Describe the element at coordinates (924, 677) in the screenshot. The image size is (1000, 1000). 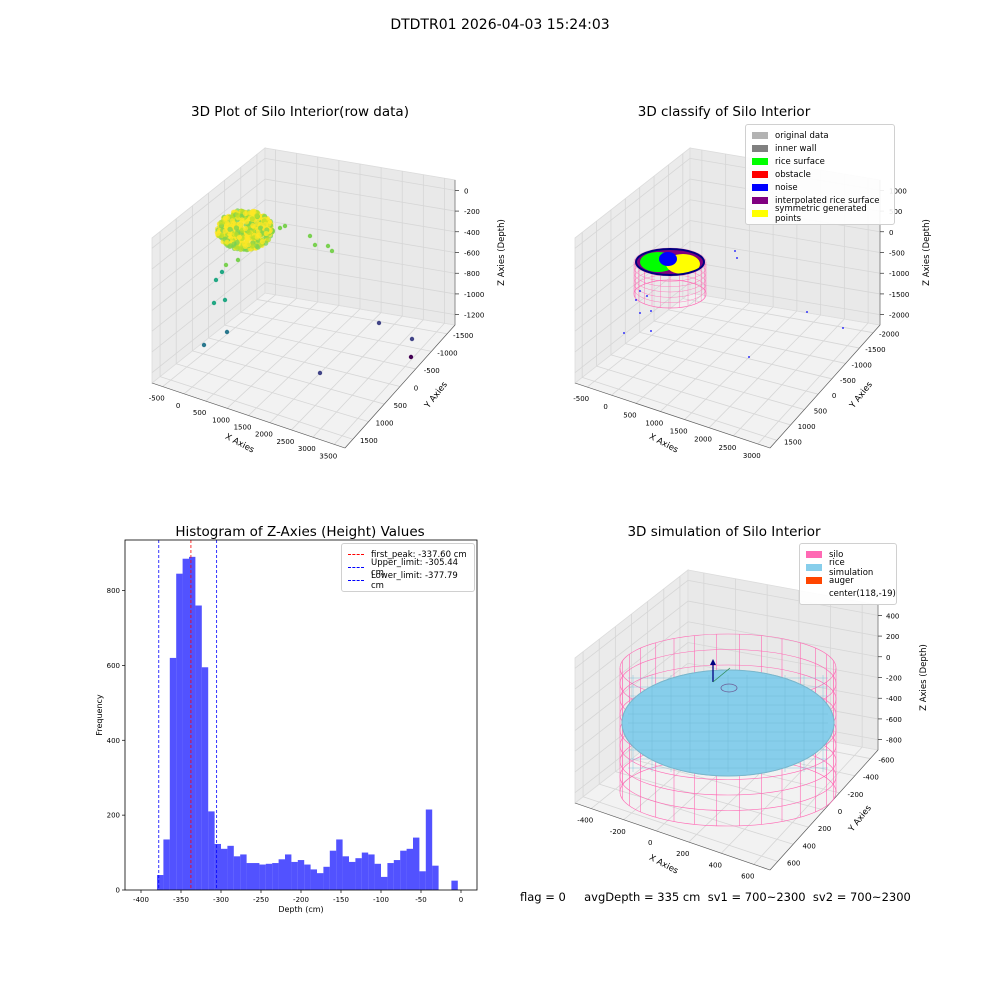
I see `p4-zlabel: Z Axies (Depth)` at that location.